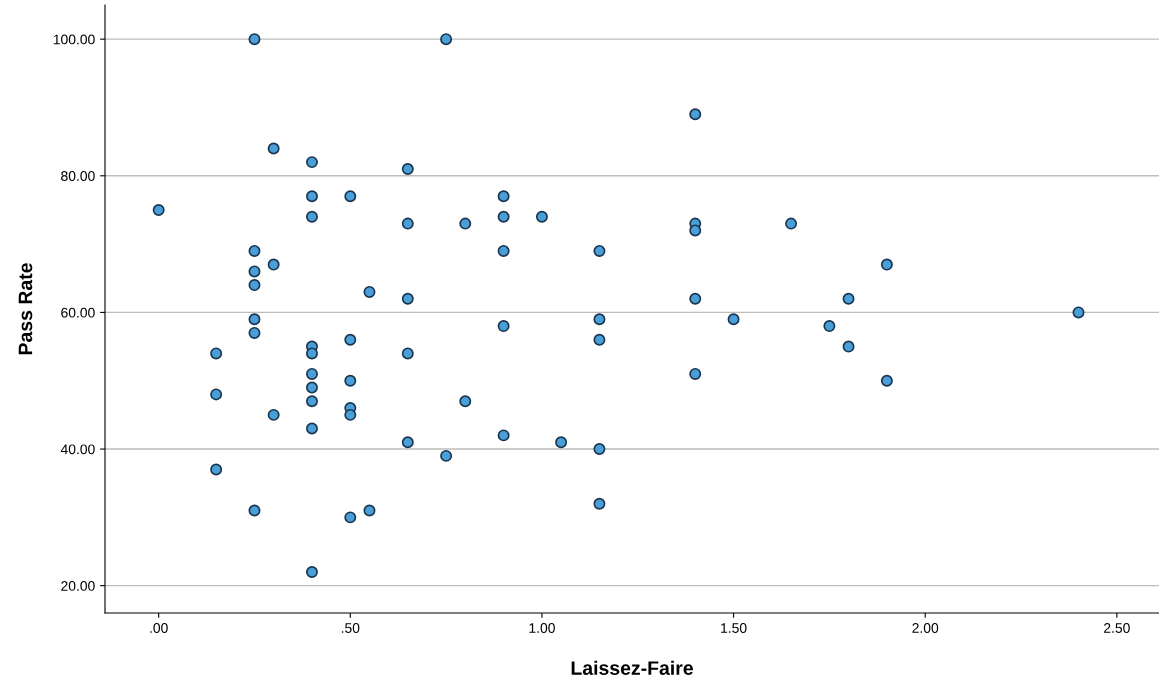 The width and height of the screenshot is (1159, 685). What do you see at coordinates (77, 449) in the screenshot?
I see `y-tick-label: 40.00` at bounding box center [77, 449].